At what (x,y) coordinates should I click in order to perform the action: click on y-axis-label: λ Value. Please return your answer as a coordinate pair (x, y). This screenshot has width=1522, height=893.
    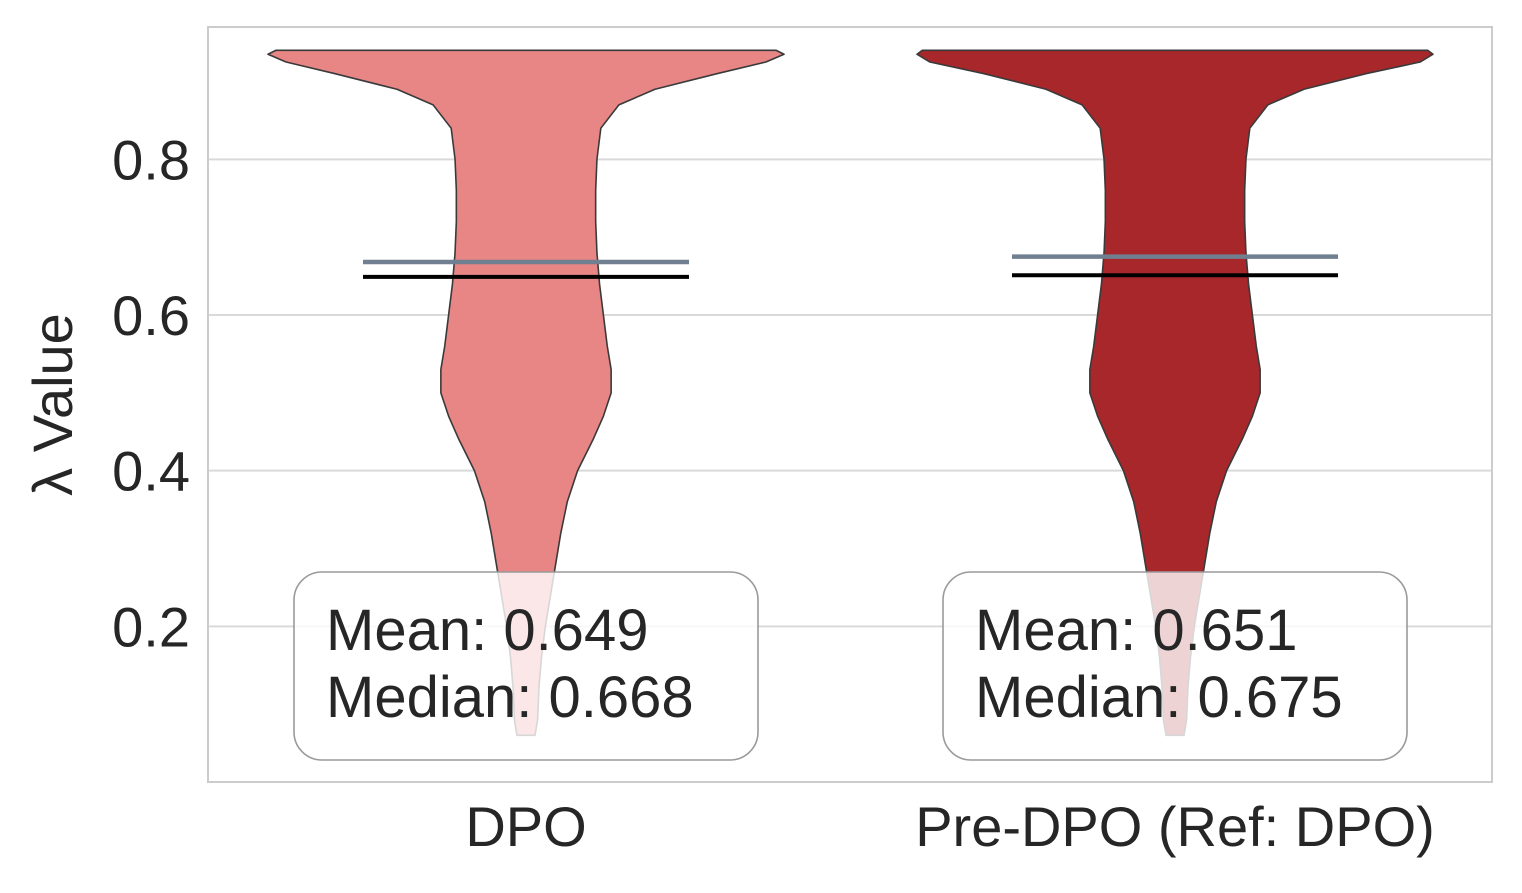
    Looking at the image, I should click on (52, 404).